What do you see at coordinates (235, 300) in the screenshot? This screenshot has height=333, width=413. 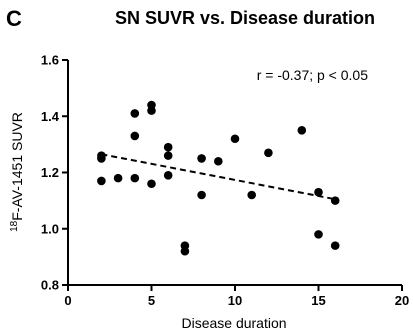 I see `x-tick-label: 10` at bounding box center [235, 300].